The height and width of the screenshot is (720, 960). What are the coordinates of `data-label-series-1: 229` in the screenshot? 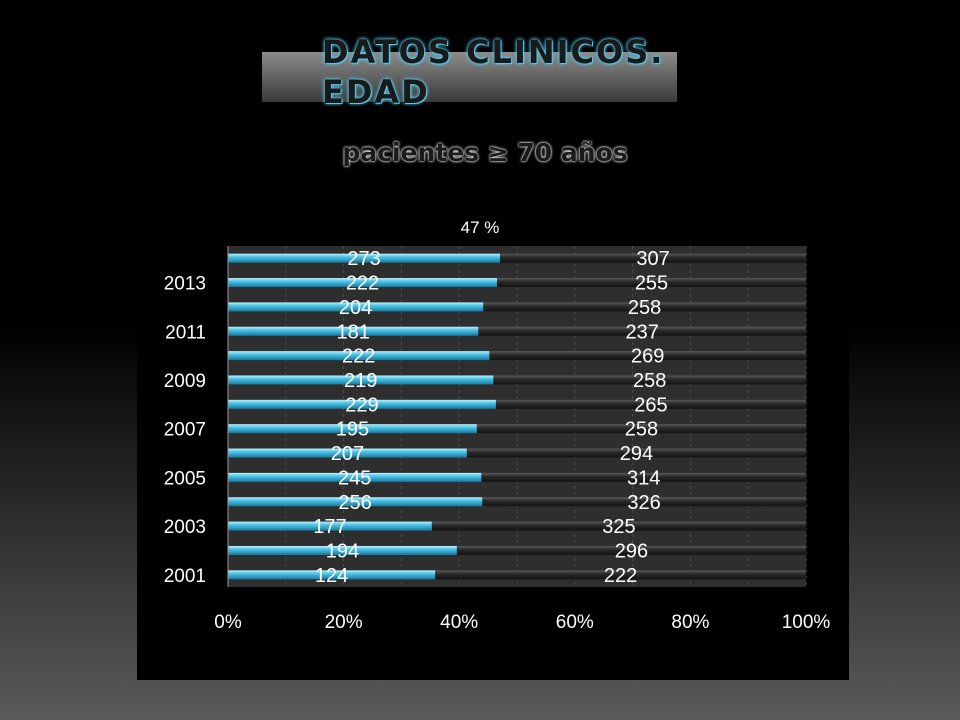 It's located at (361, 405).